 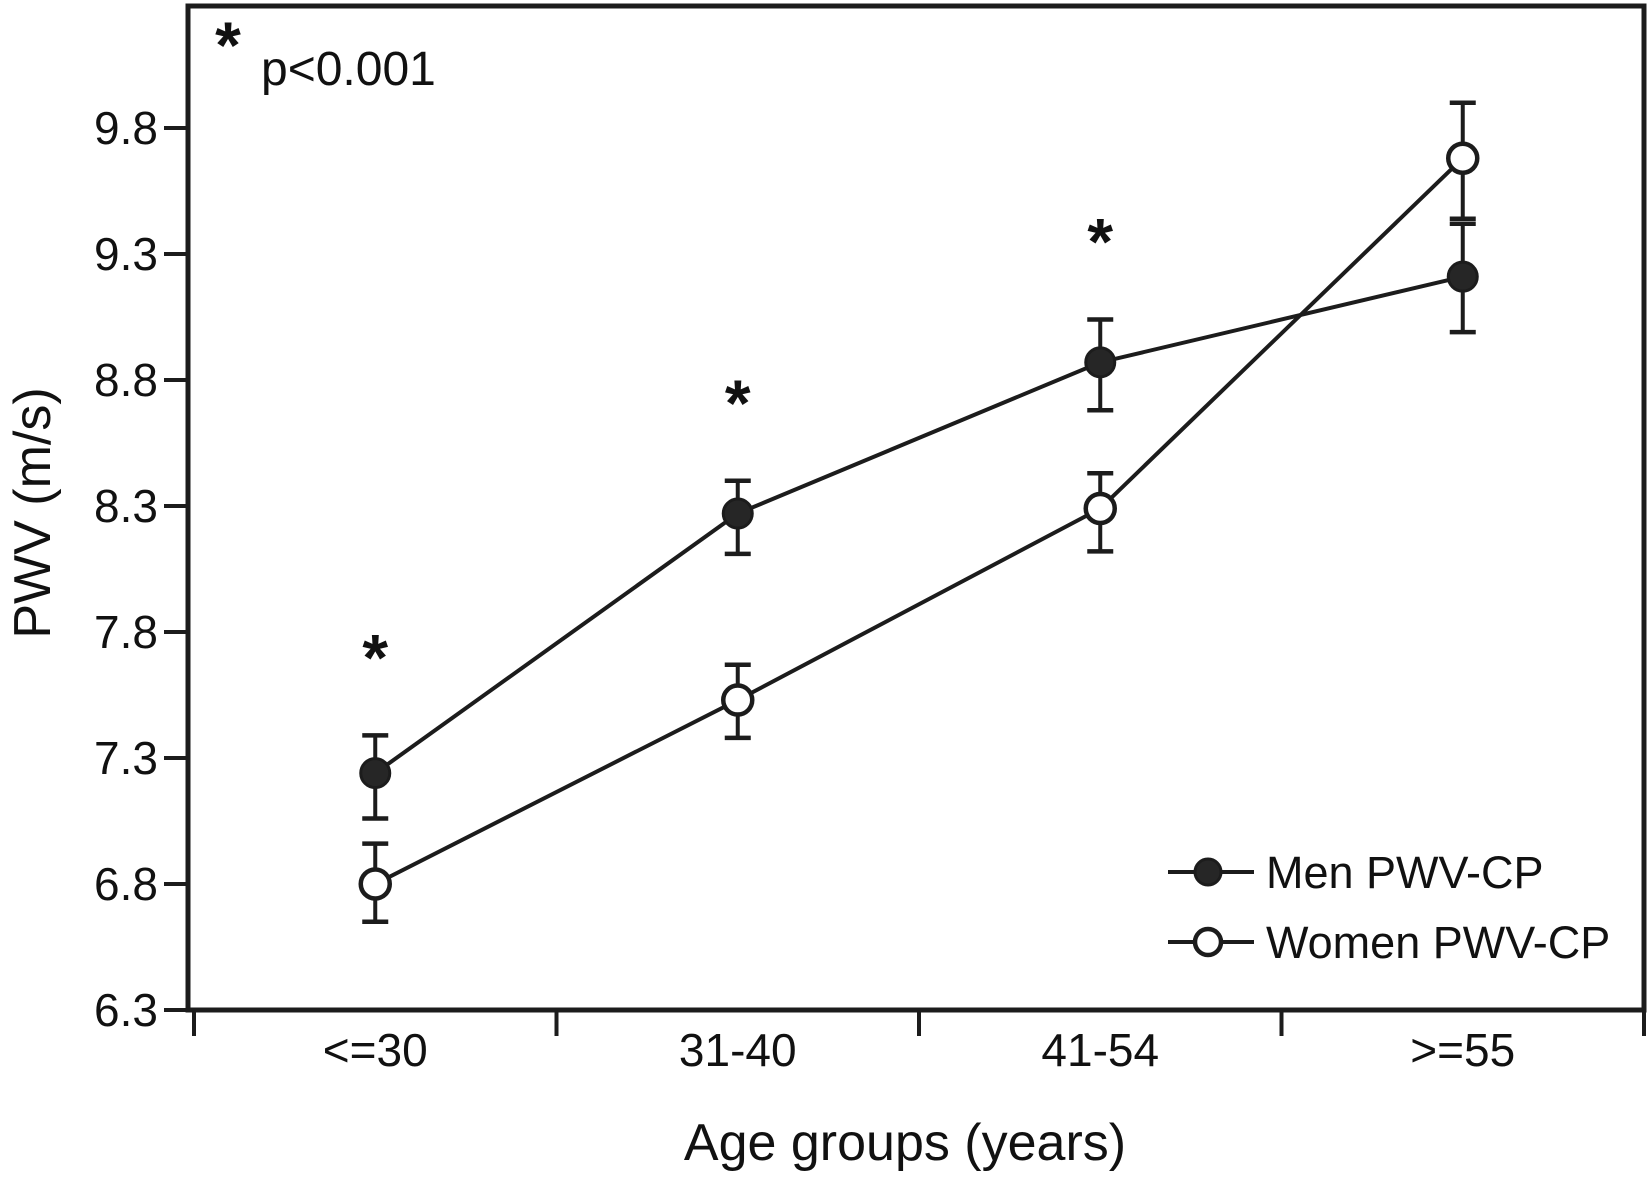 I want to click on legend-marker-filled-circle, so click(x=1208, y=872).